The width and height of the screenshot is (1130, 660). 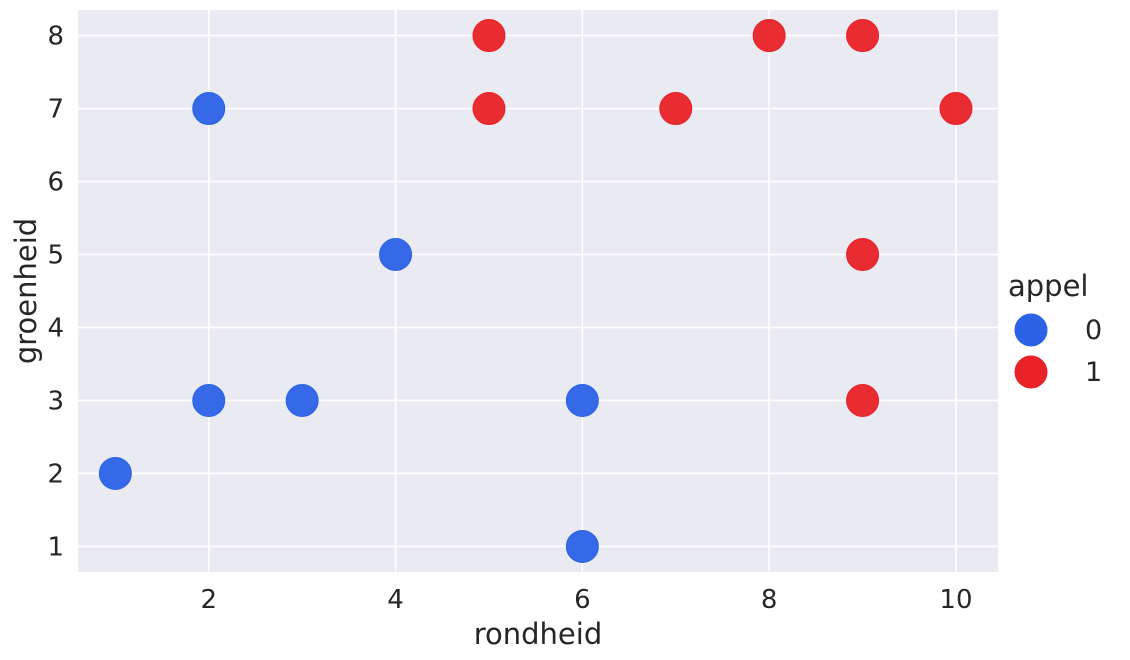 I want to click on y-tick-label: 3, so click(x=55, y=401).